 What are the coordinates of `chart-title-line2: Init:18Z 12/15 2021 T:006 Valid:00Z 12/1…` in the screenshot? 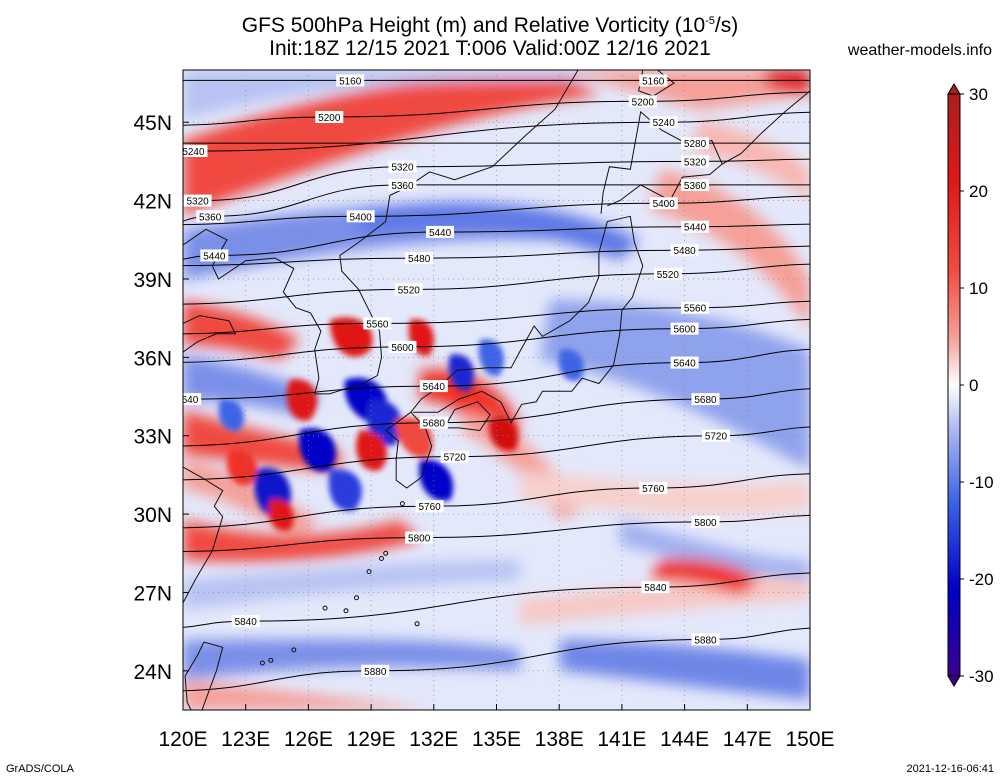 It's located at (490, 48).